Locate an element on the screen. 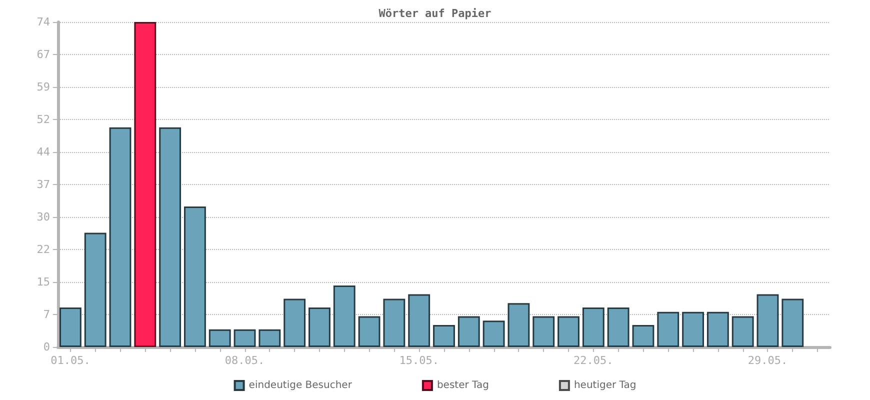  y-tick-label: 44 is located at coordinates (43, 152).